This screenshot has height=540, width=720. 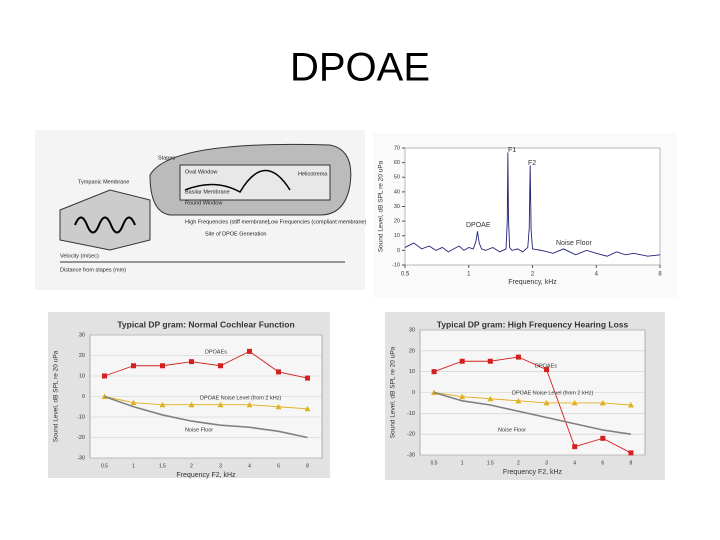 I want to click on travel-wave, so click(x=237, y=181).